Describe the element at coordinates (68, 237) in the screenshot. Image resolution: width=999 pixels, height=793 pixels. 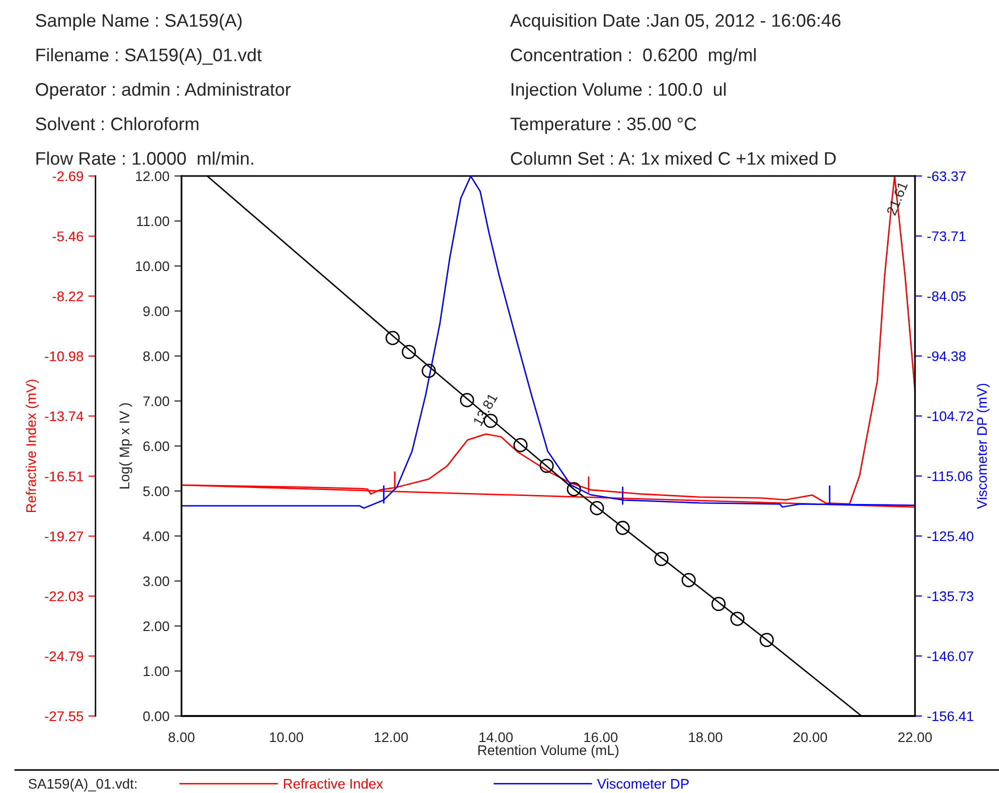
I see `y-tick-label: -5.46` at that location.